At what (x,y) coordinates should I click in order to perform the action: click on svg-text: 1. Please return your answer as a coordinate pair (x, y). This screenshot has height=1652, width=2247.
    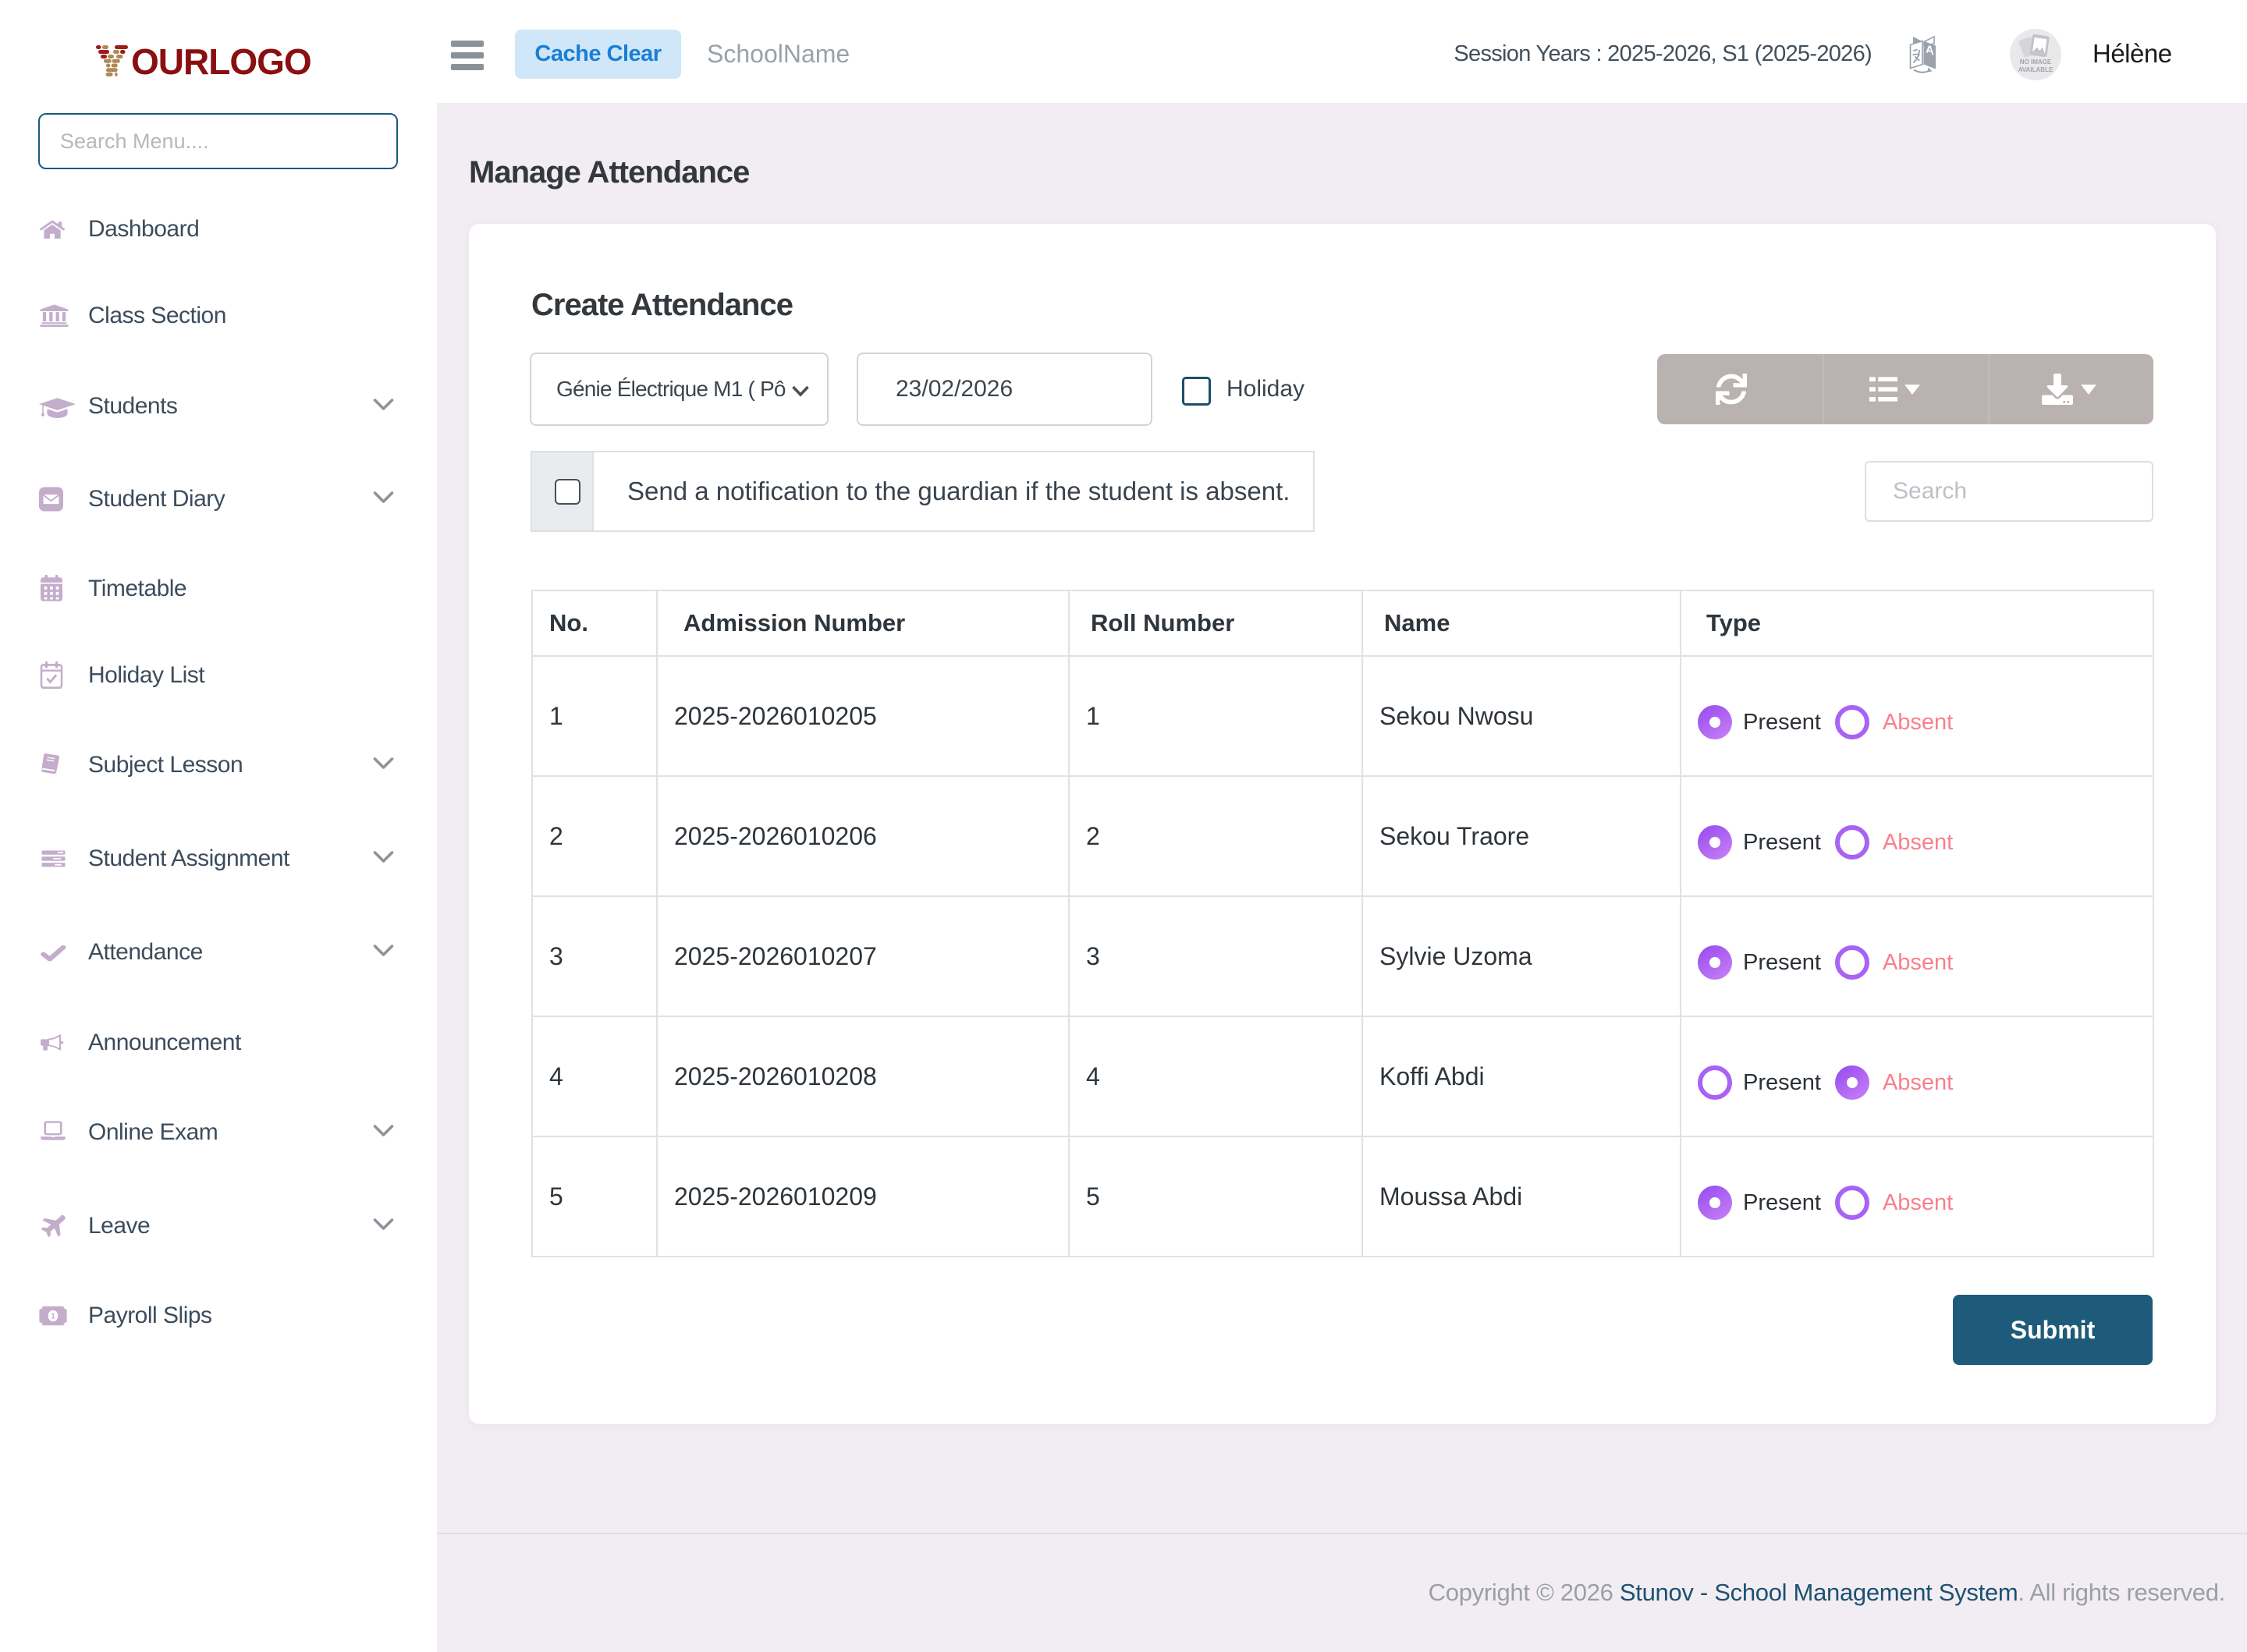
    Looking at the image, I should click on (53, 1316).